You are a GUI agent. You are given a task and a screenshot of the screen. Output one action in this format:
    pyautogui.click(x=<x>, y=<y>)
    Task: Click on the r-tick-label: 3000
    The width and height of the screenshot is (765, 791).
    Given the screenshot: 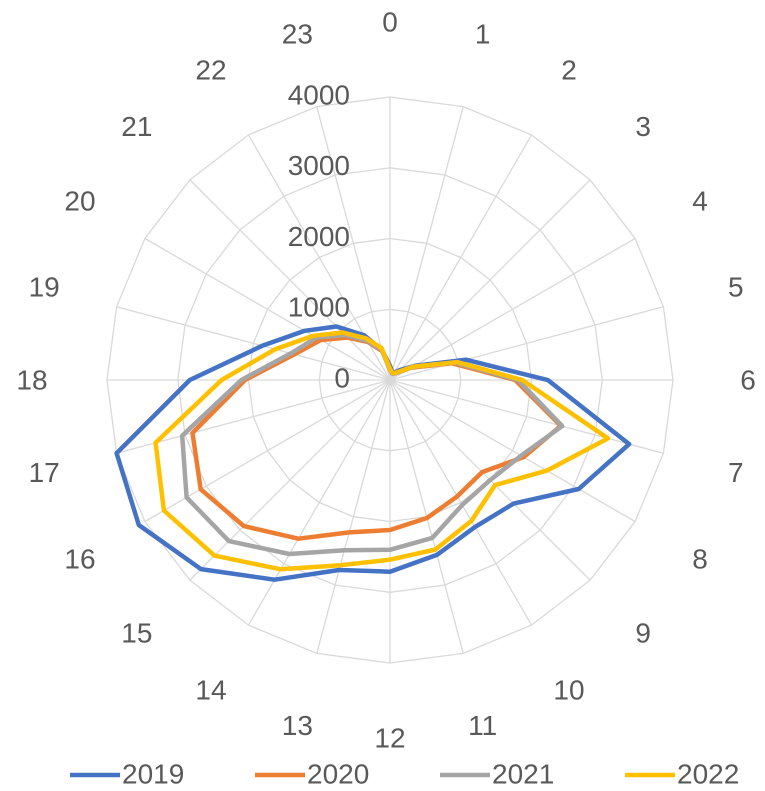 What is the action you would take?
    pyautogui.click(x=319, y=165)
    